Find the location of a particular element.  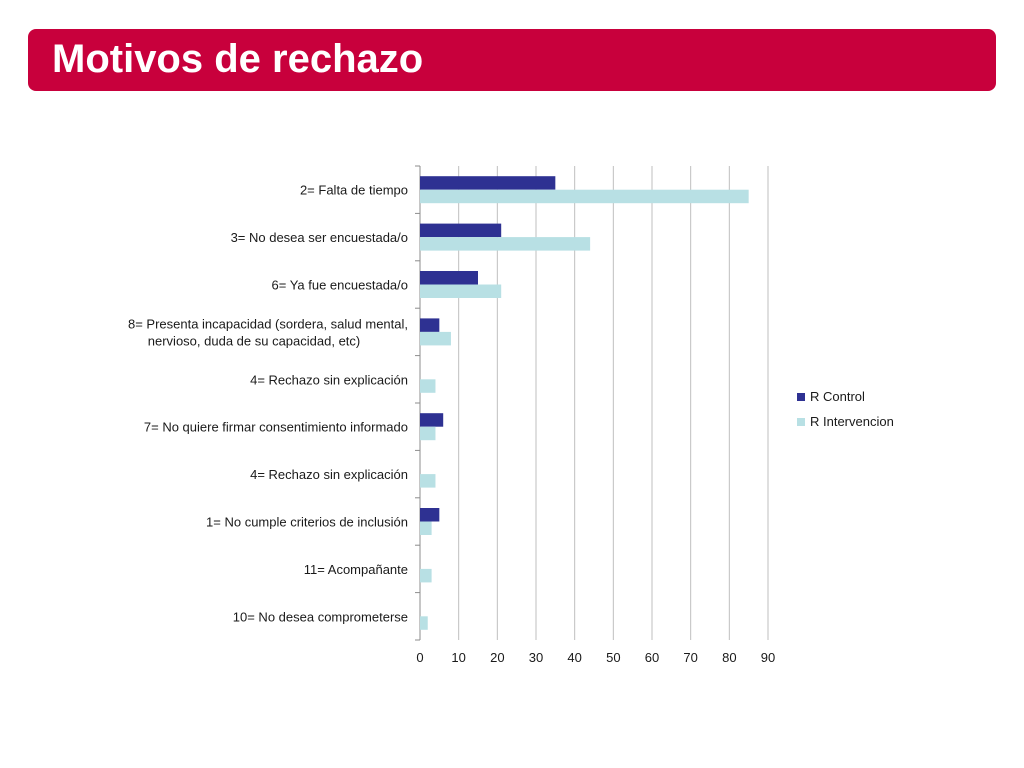

legend-label-0: R Control is located at coordinates (837, 396).